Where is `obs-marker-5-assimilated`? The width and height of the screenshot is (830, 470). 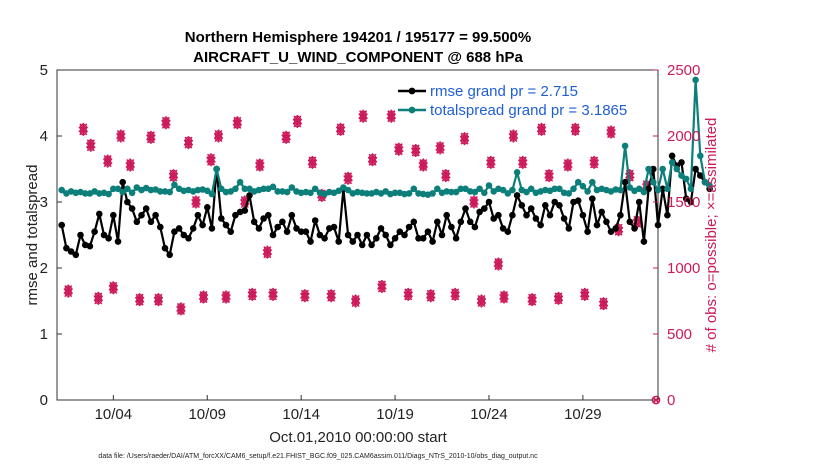
obs-marker-5-assimilated is located at coordinates (113, 290).